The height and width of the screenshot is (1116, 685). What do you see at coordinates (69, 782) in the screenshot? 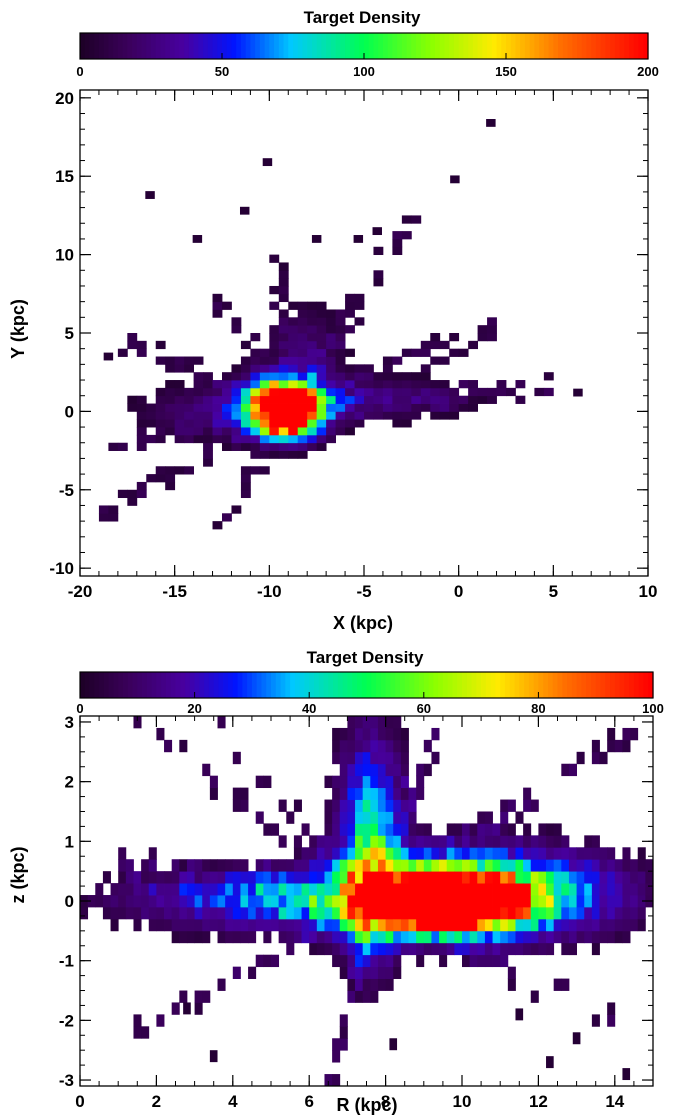
I see `y-tick-label: 2` at bounding box center [69, 782].